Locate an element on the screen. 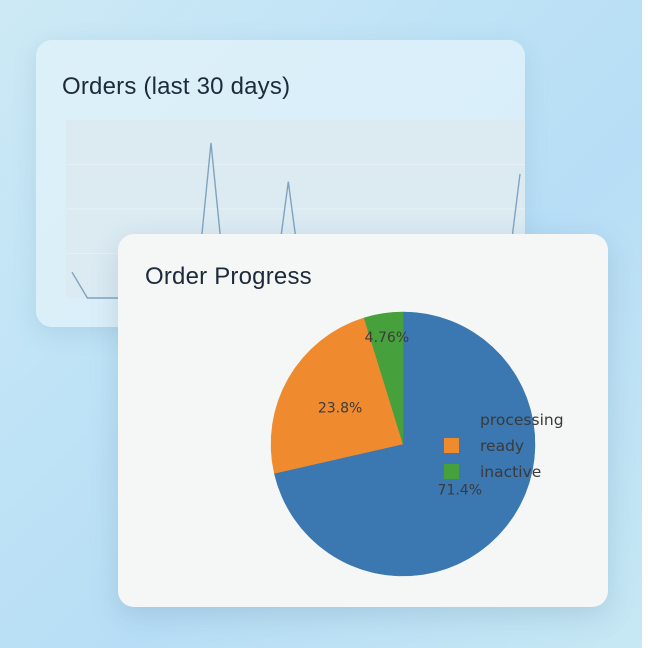 The image size is (648, 648). right-edge is located at coordinates (645, 324).